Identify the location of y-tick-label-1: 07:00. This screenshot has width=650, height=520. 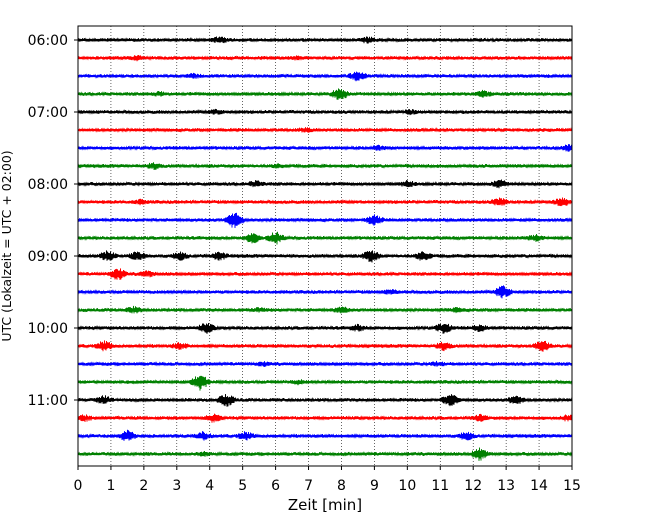
(48, 113).